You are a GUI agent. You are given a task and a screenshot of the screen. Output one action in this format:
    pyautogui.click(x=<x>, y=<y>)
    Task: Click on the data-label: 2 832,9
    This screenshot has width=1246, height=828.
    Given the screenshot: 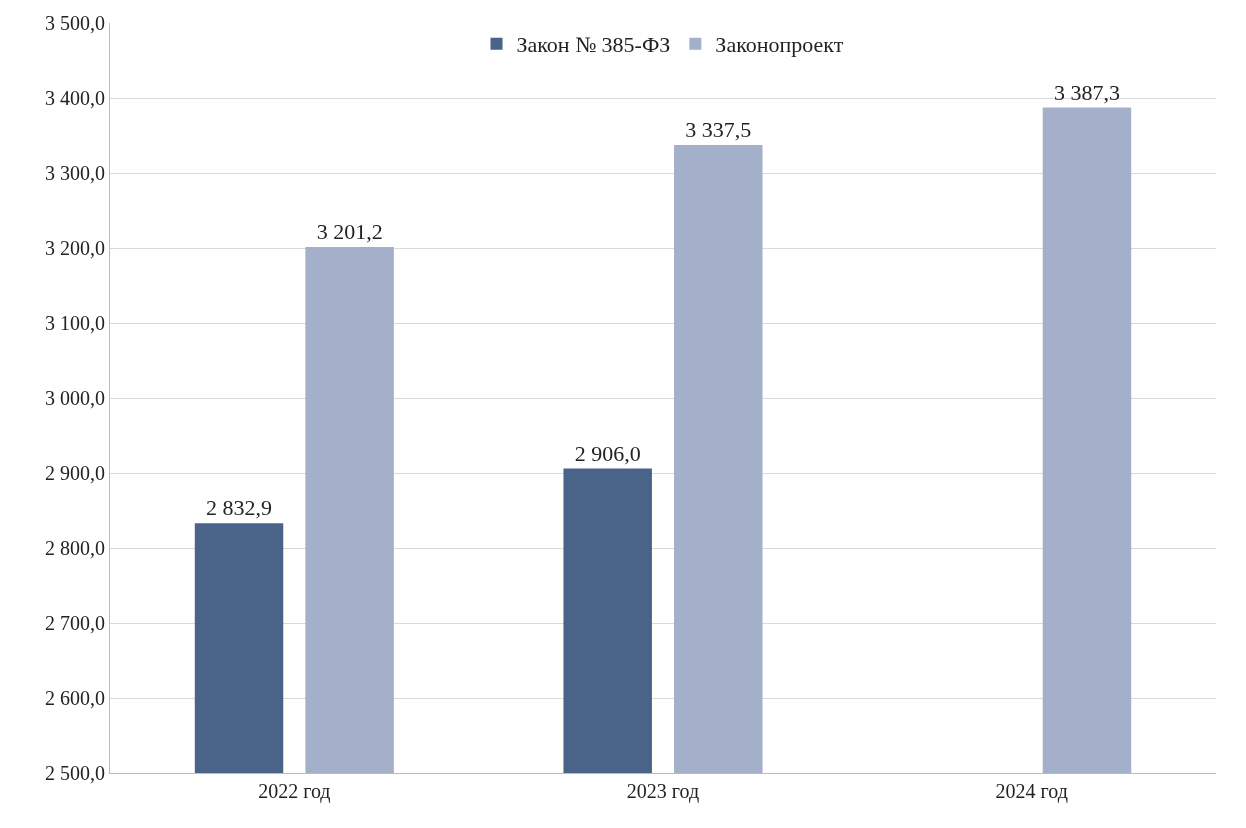 What is the action you would take?
    pyautogui.click(x=239, y=508)
    